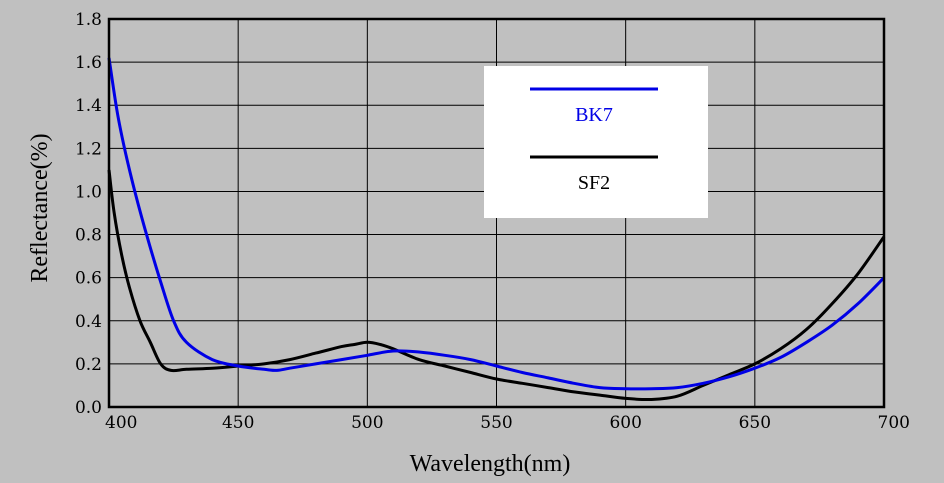 This screenshot has height=483, width=944. I want to click on y-tick-label: 1.2, so click(88, 149).